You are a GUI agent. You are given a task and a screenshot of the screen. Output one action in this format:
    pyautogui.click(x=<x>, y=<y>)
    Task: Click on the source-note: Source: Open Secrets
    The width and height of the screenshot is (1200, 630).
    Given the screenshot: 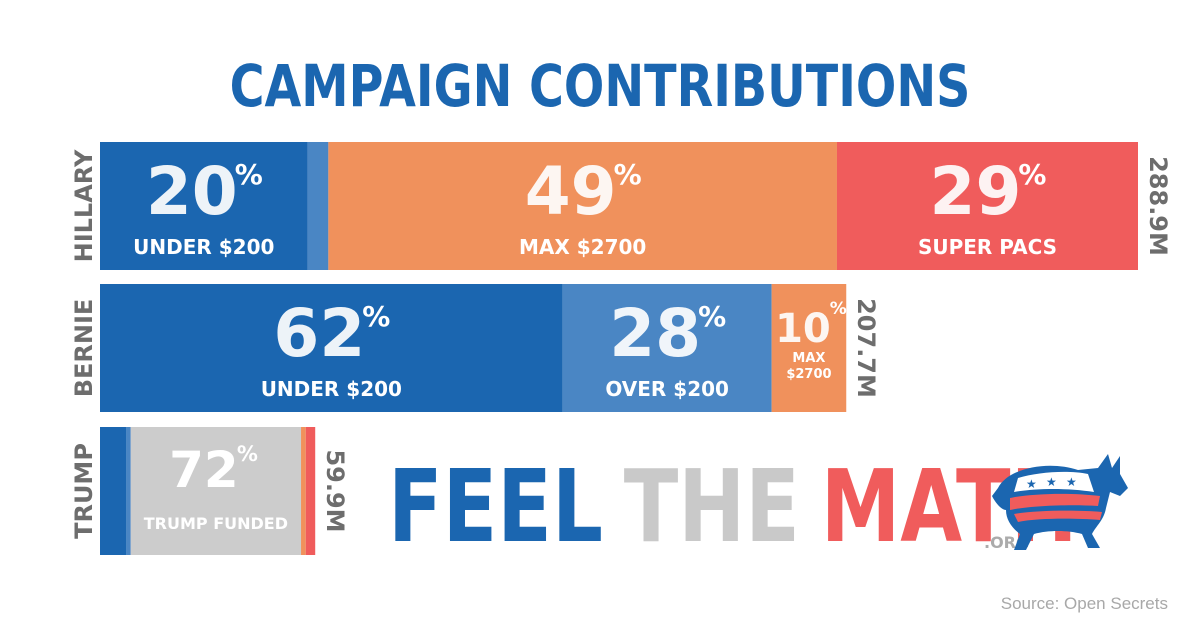 What is the action you would take?
    pyautogui.click(x=1084, y=603)
    